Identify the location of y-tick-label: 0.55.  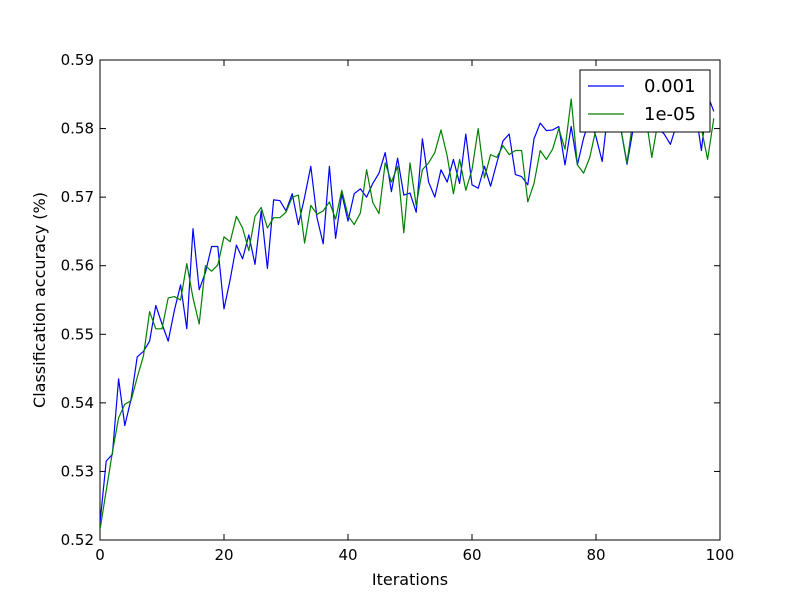
(77, 334).